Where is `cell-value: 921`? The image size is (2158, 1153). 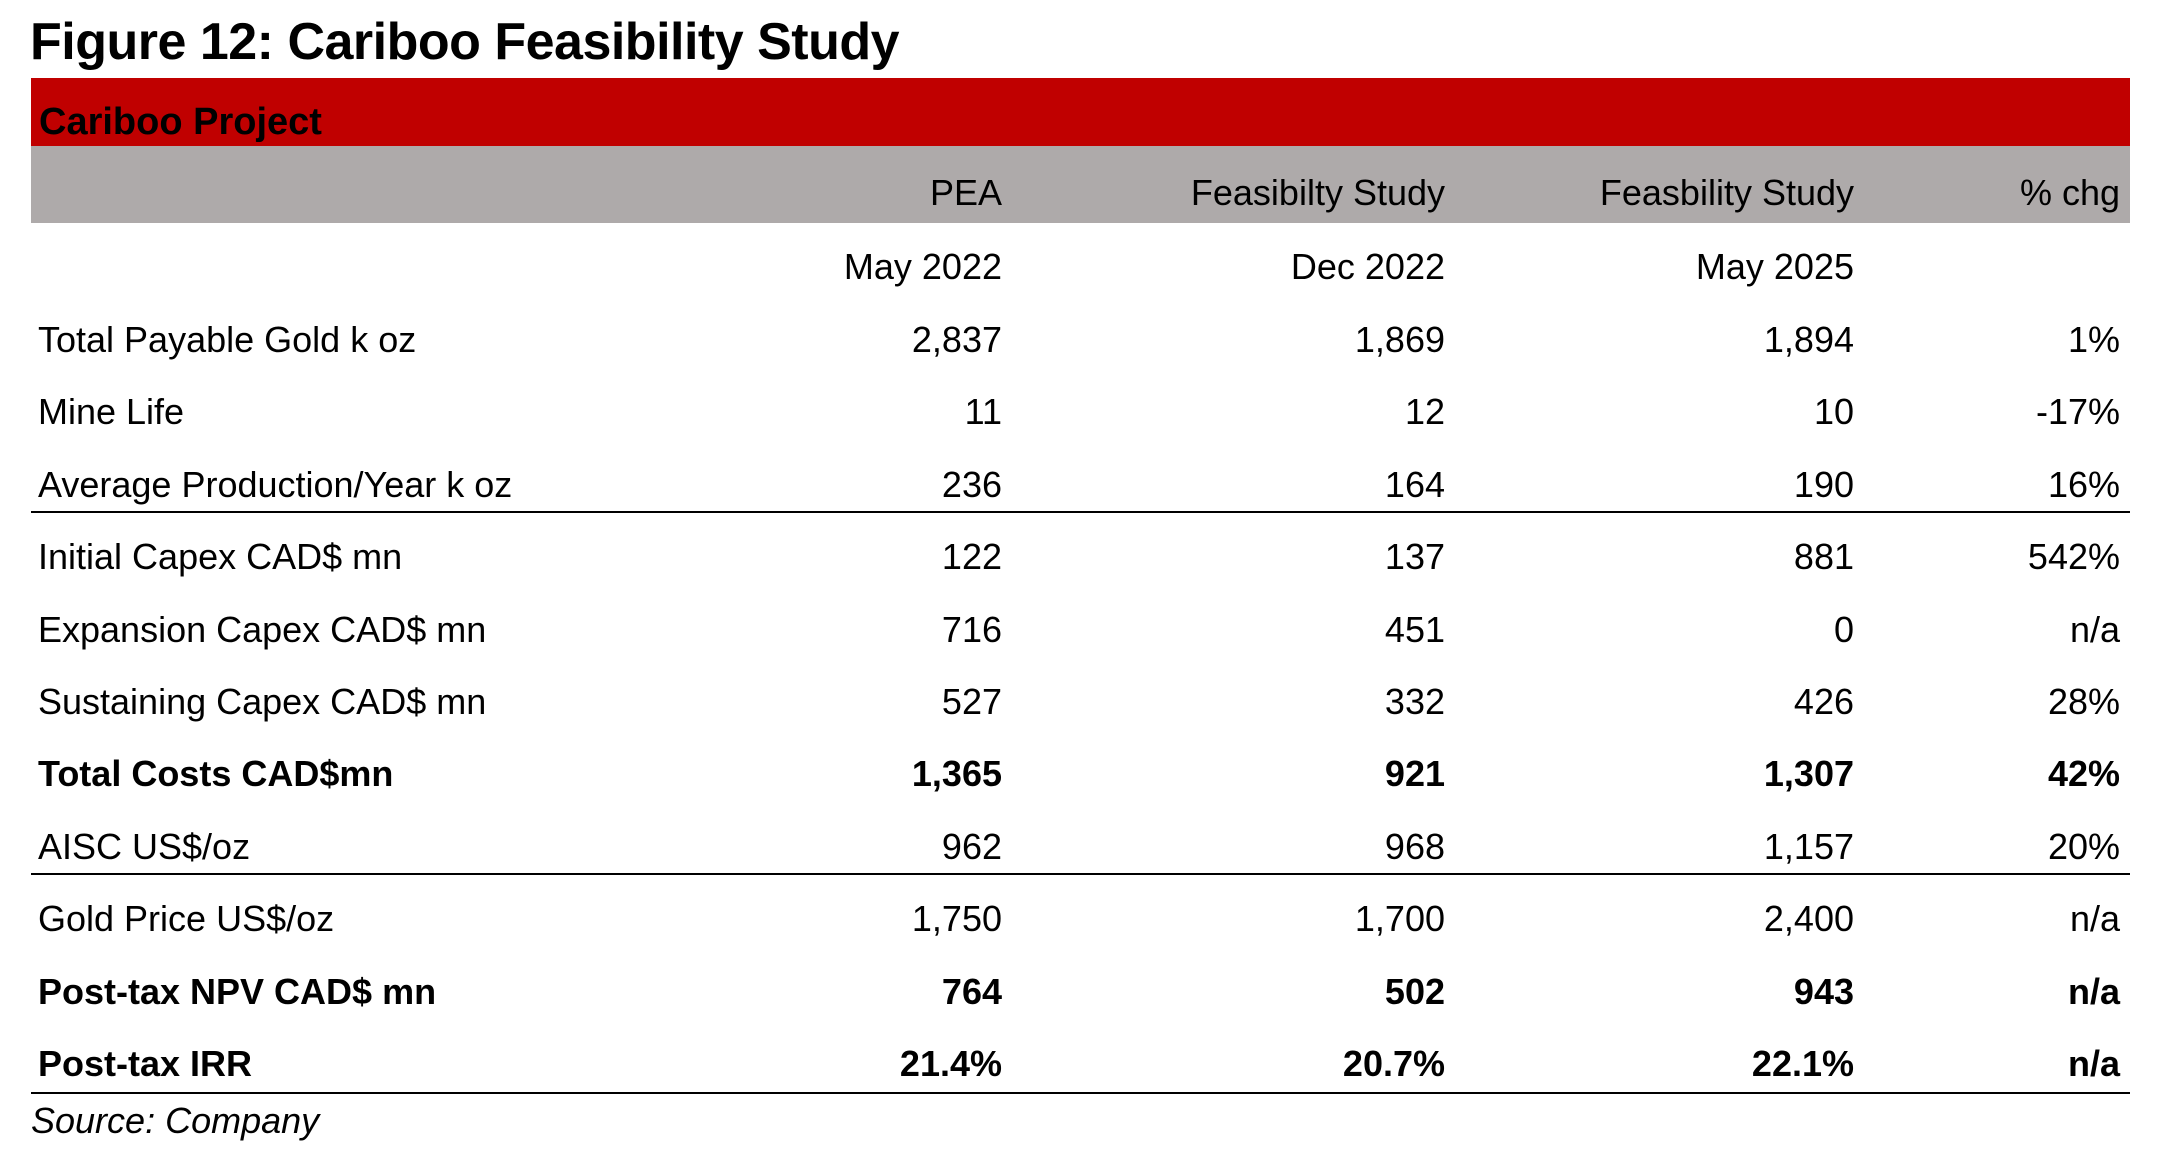 cell-value: 921 is located at coordinates (1414, 774).